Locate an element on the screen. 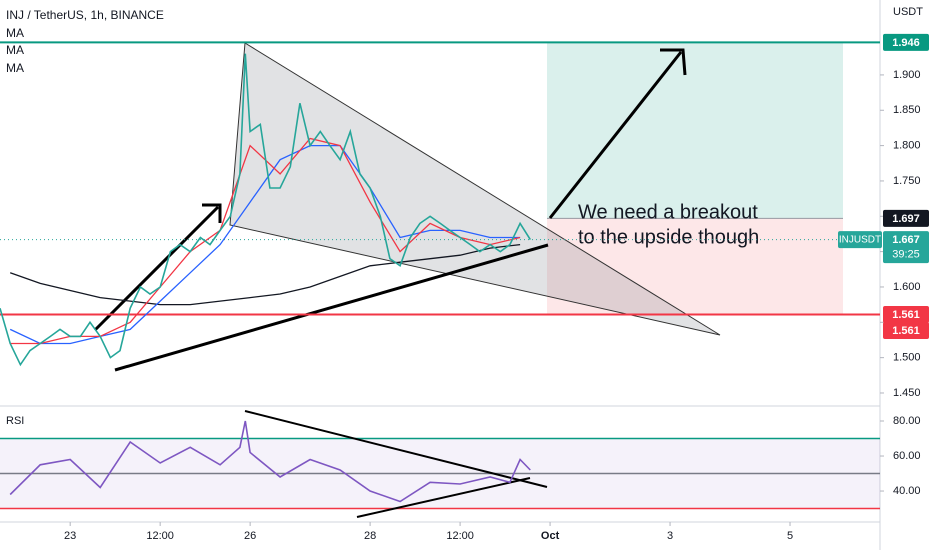 The height and width of the screenshot is (550, 932). annotation: We need a breakout is located at coordinates (668, 212).